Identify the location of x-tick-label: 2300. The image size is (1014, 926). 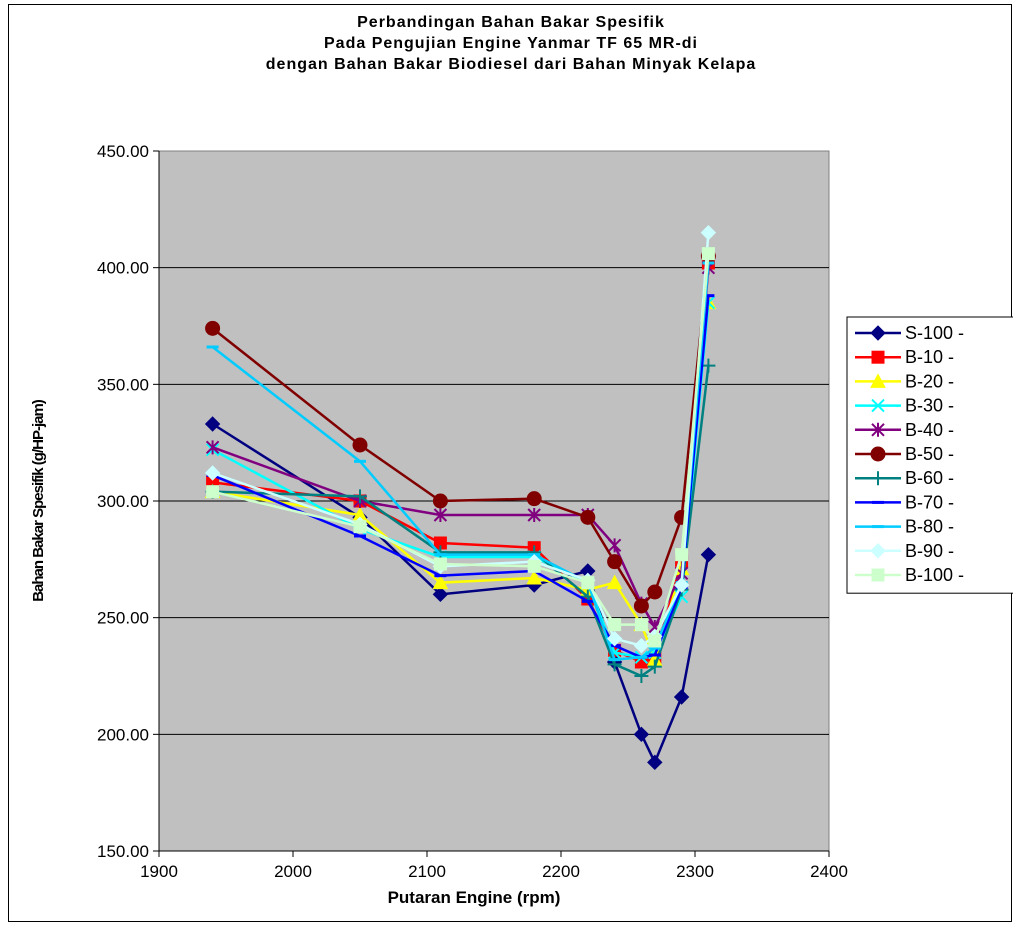
(695, 871).